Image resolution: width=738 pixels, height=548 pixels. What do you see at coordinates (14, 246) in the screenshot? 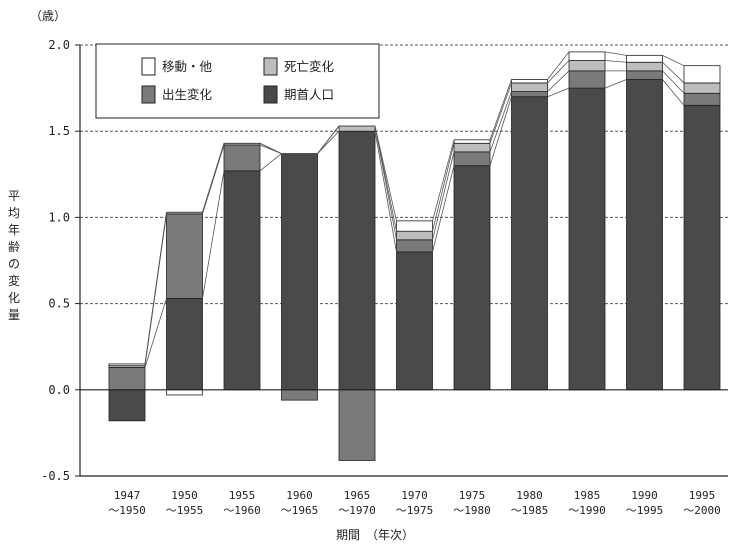
I see `y-axis-title-char: 齢` at bounding box center [14, 246].